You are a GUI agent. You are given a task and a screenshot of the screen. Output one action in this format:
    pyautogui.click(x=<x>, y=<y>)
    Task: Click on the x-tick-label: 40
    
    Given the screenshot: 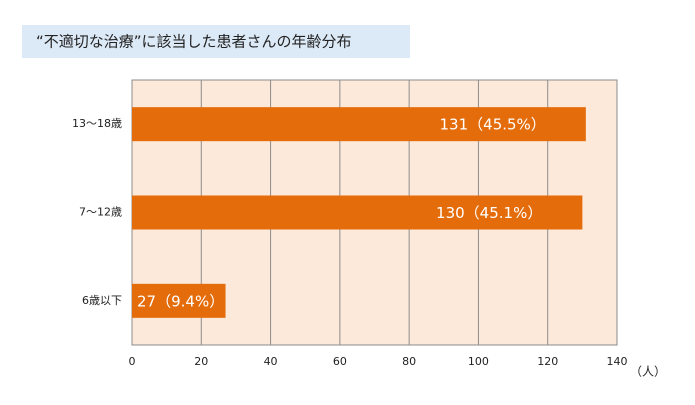 What is the action you would take?
    pyautogui.click(x=271, y=361)
    